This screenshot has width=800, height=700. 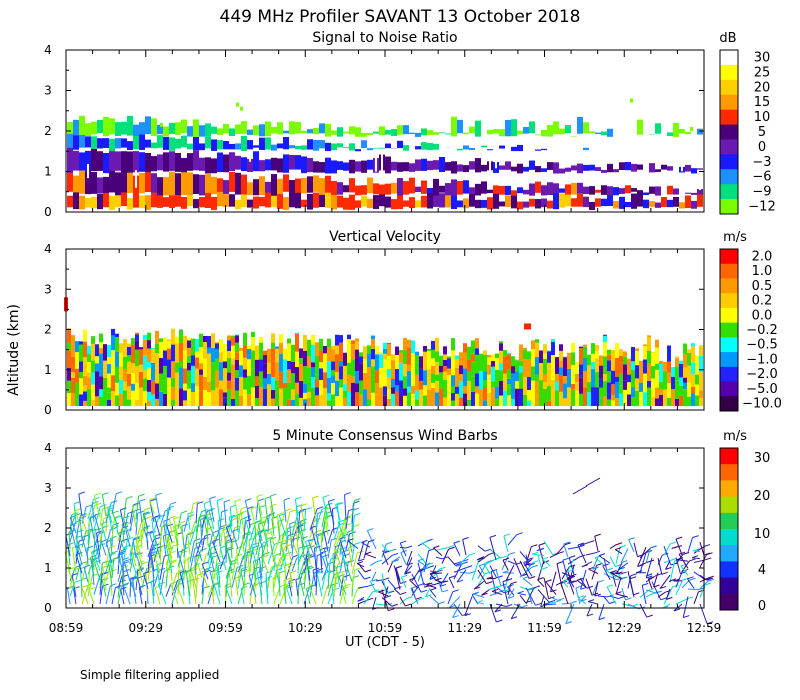 I want to click on colorbar-label: −5.0, so click(x=762, y=389).